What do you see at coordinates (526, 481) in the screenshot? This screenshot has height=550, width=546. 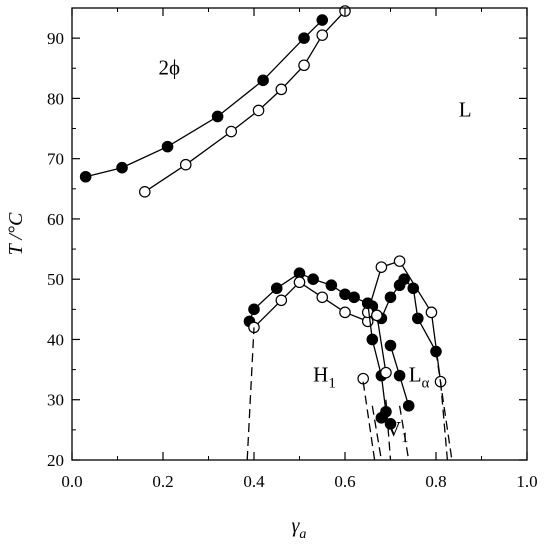 I see `x-tick-label: 1.0` at bounding box center [526, 481].